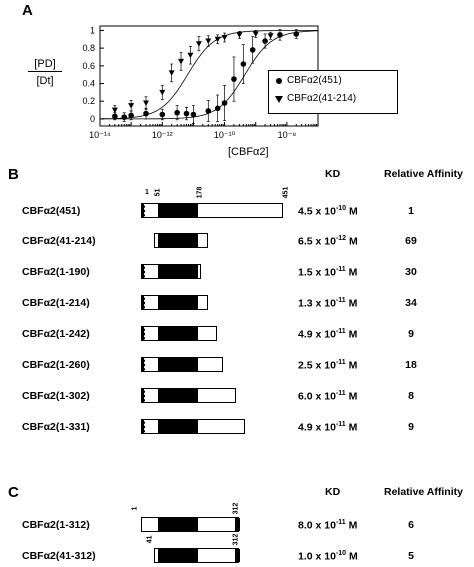  Describe the element at coordinates (411, 211) in the screenshot. I see `relative-affinity: 1` at that location.